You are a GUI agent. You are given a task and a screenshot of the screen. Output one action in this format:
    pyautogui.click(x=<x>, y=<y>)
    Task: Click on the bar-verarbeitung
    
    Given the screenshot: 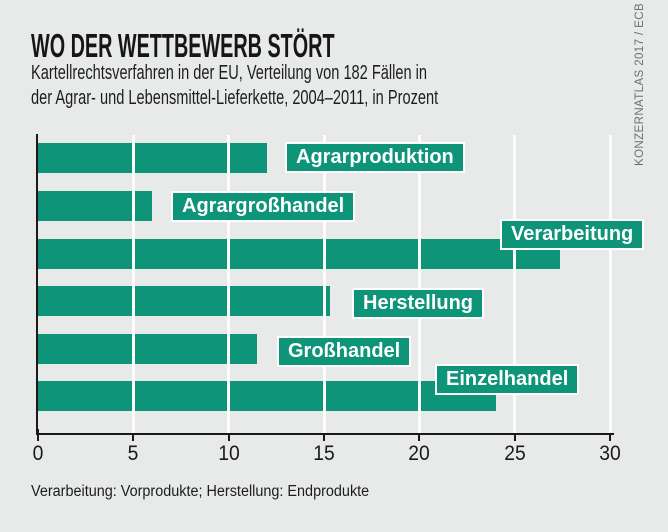 What is the action you would take?
    pyautogui.click(x=299, y=253)
    